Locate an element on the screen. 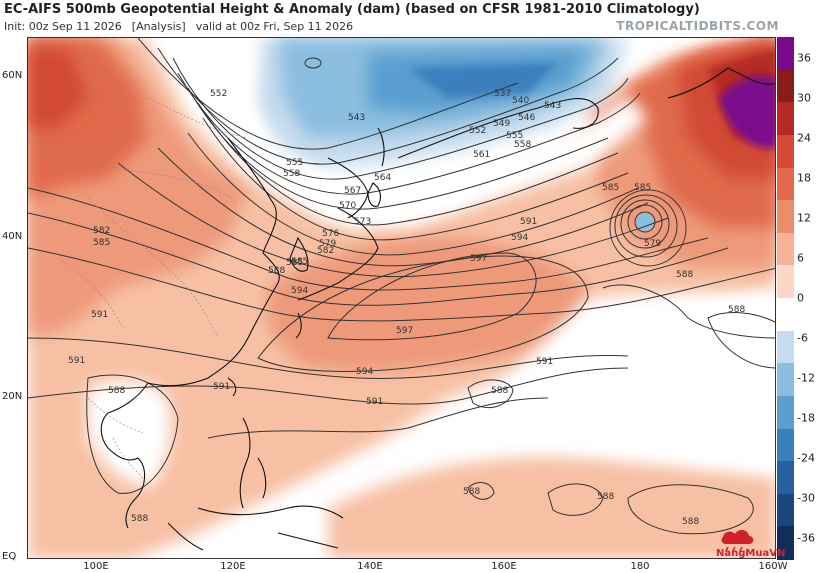 This screenshot has width=819, height=573. contour-label: 564 is located at coordinates (382, 178).